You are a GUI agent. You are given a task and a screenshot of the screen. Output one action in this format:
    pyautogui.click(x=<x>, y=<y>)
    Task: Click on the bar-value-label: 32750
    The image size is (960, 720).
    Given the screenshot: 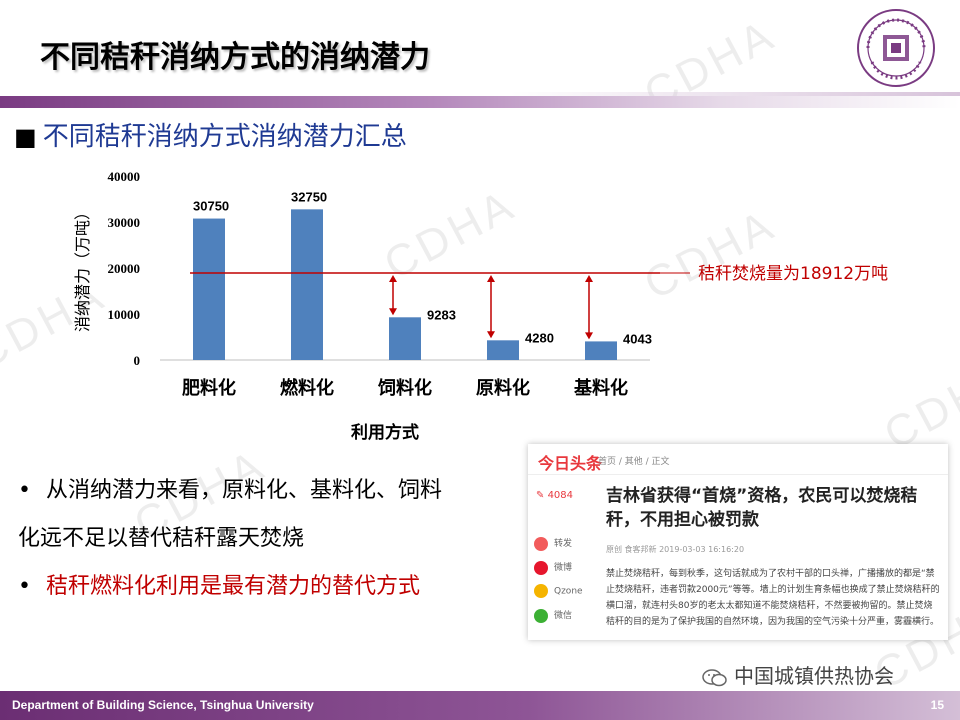 What is the action you would take?
    pyautogui.click(x=309, y=196)
    